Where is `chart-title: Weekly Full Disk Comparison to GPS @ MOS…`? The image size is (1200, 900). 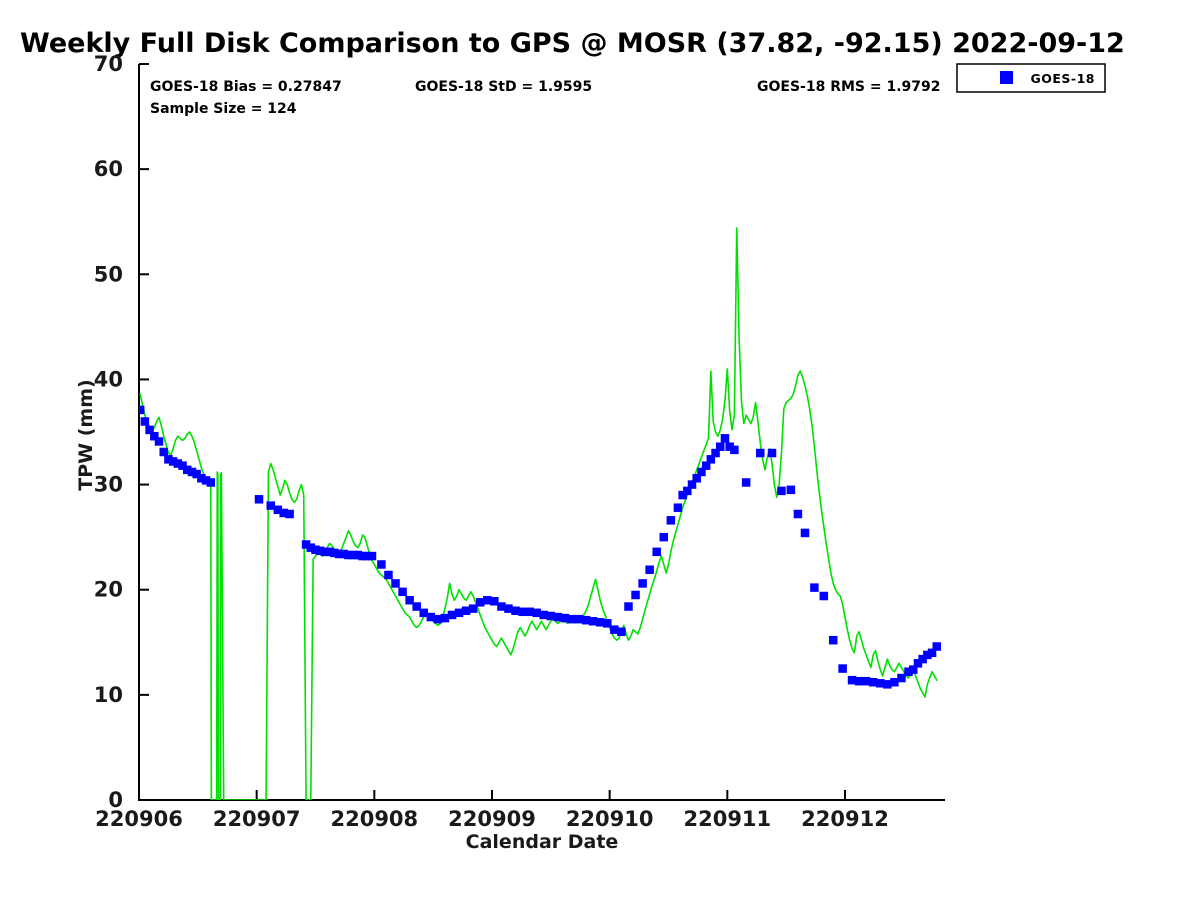
chart-title: Weekly Full Disk Comparison to GPS @ MOS… is located at coordinates (572, 43).